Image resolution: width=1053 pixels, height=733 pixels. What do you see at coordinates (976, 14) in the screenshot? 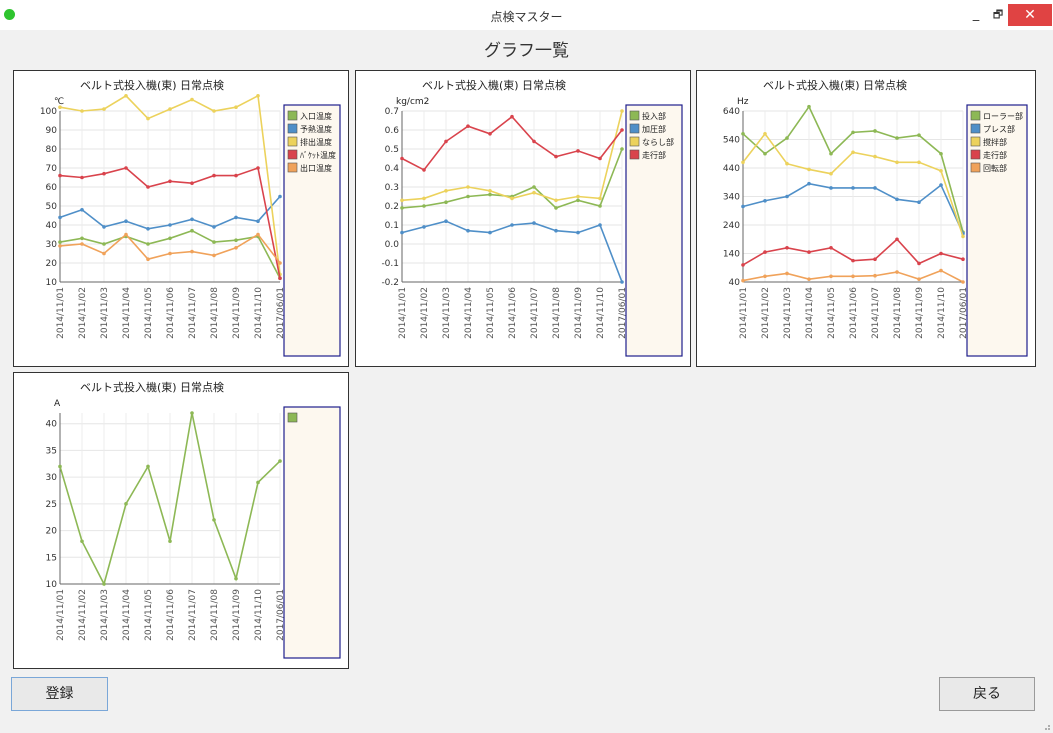
I see `minimize-button: _` at bounding box center [976, 14].